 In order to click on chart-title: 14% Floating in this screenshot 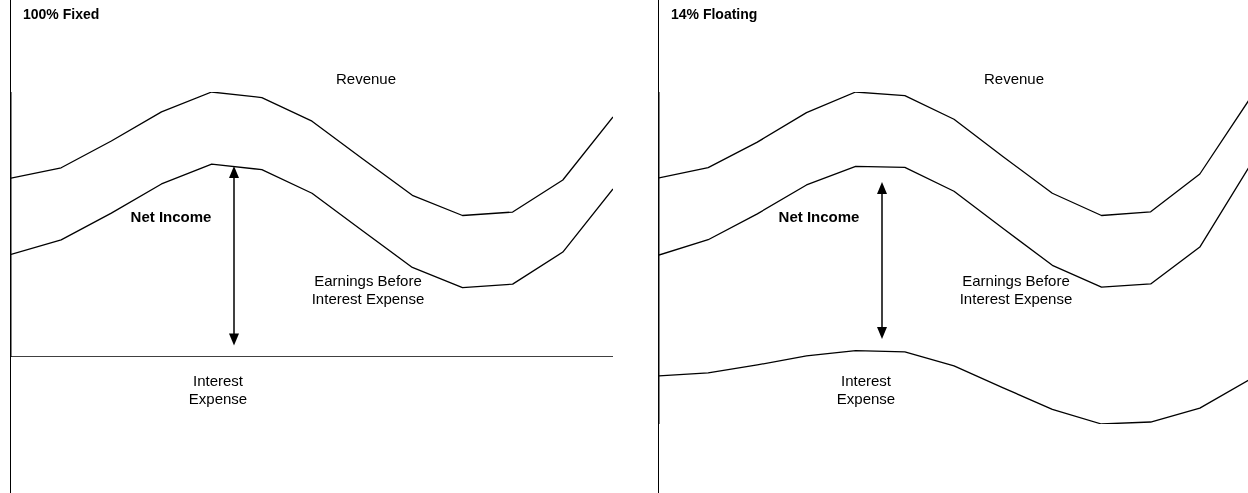, I will do `click(714, 14)`.